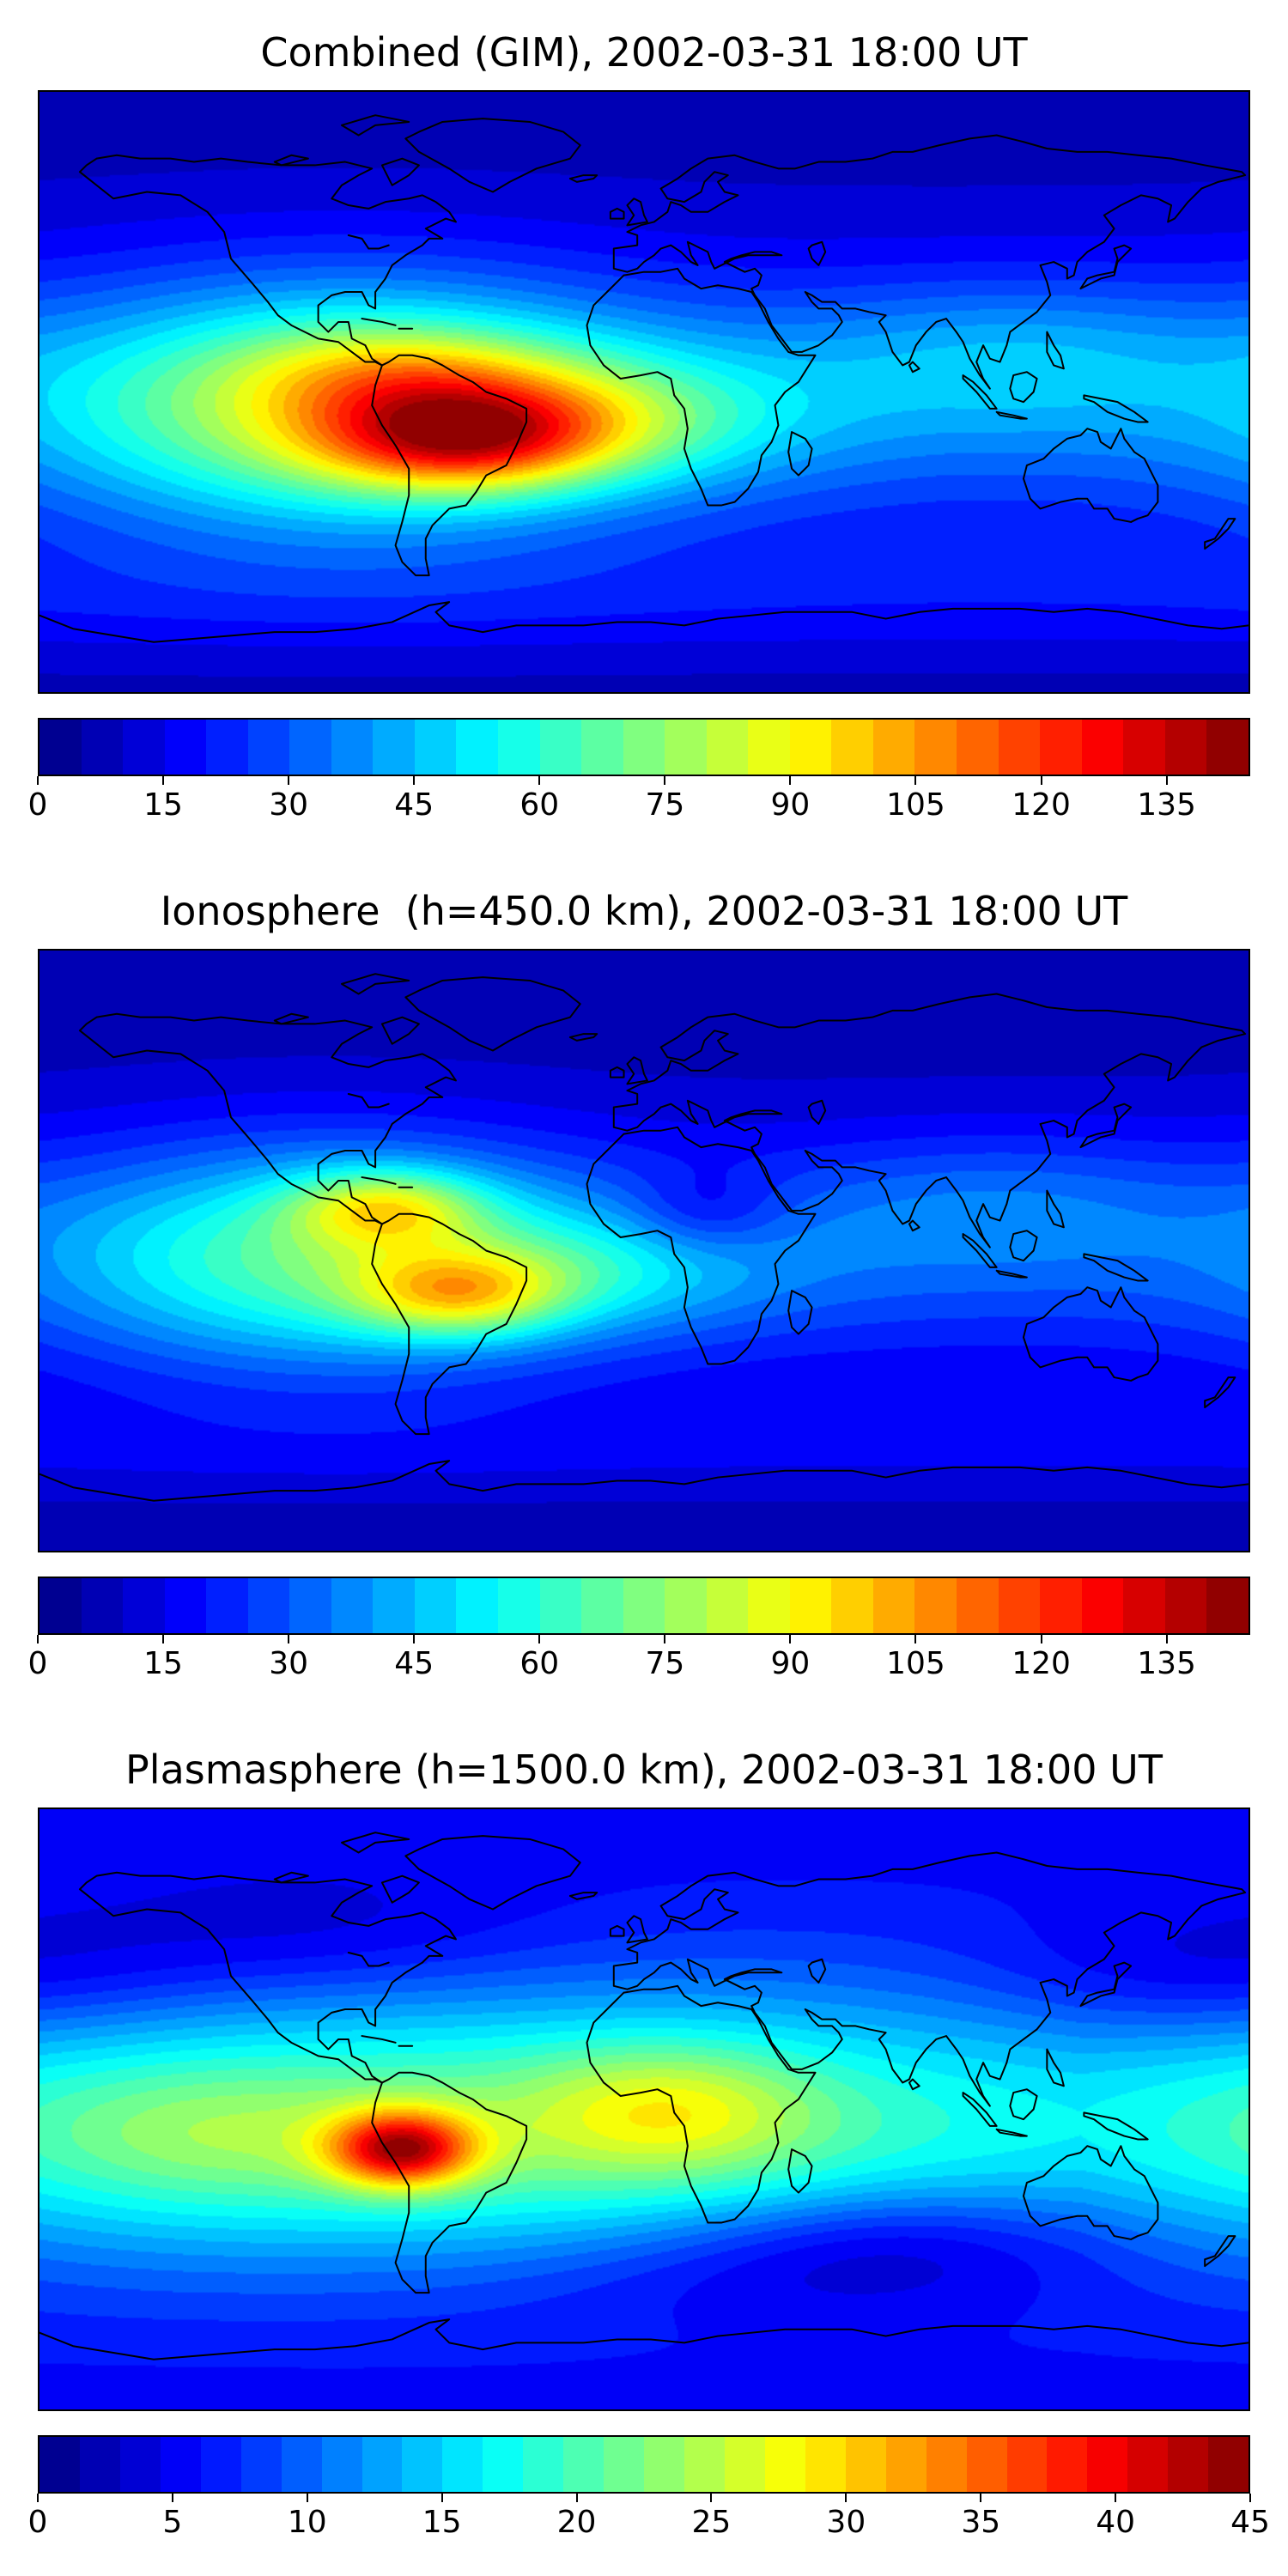 This screenshot has width=1288, height=2576. I want to click on colorbar-tick-label: 40, so click(1116, 2523).